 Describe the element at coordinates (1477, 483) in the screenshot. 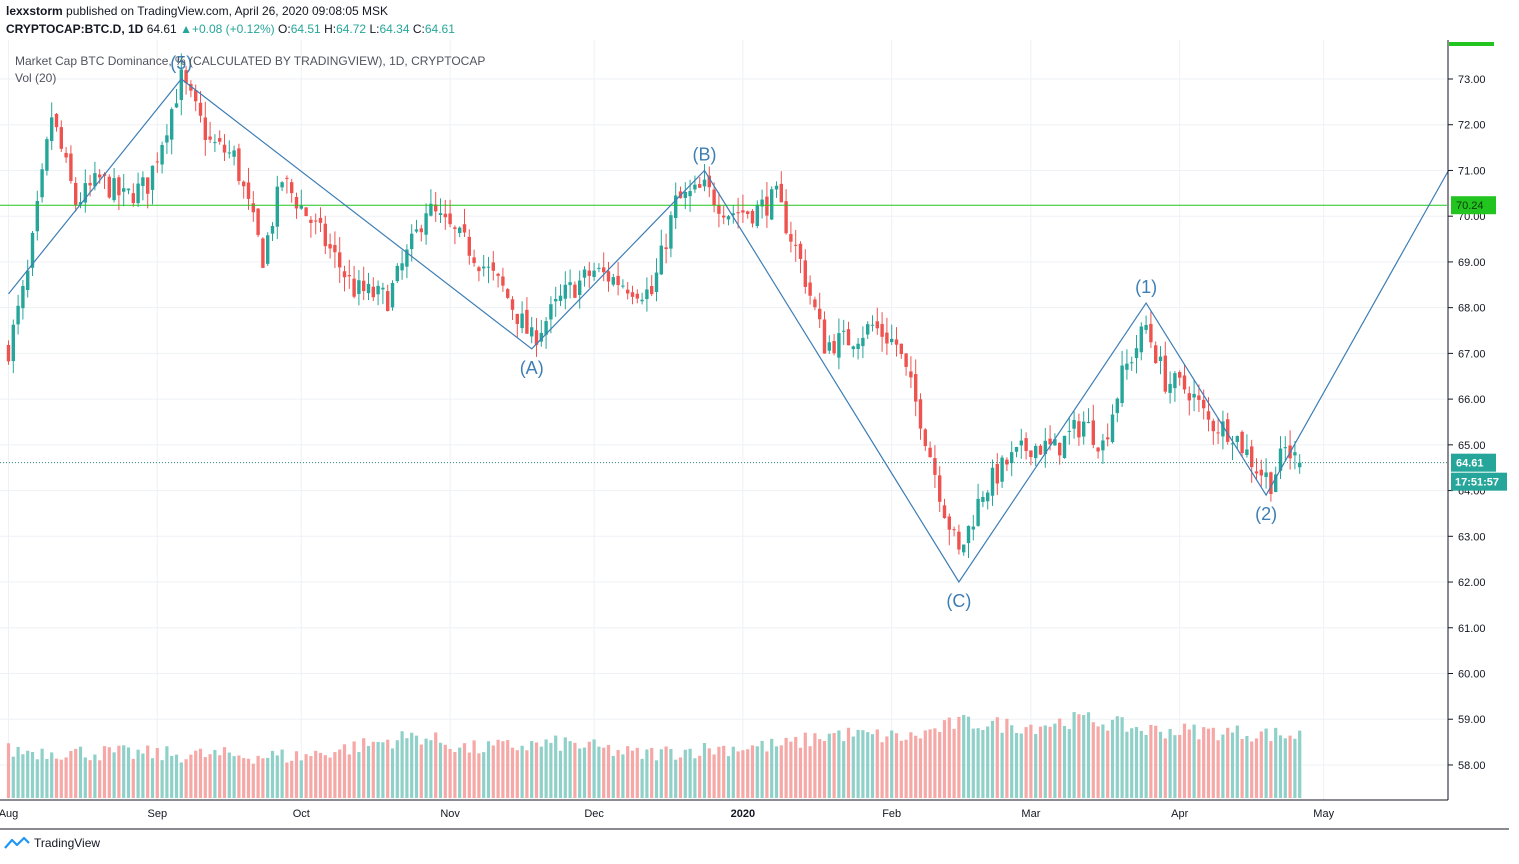

I see `countdown-label: 17:51:57` at that location.